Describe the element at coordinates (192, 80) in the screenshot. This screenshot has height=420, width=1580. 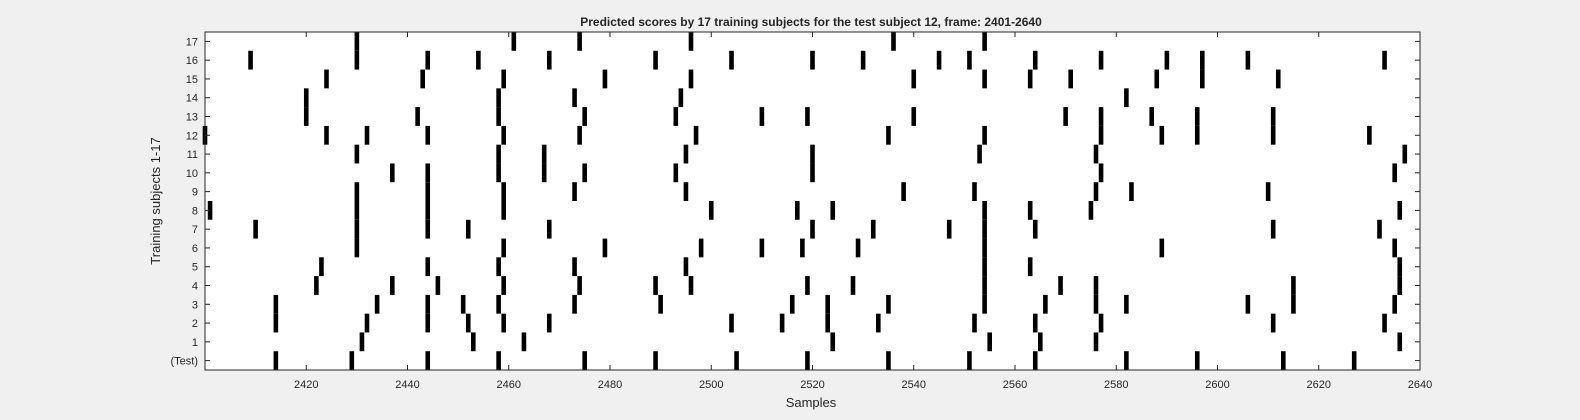
I see `y-tick-label: 15` at that location.